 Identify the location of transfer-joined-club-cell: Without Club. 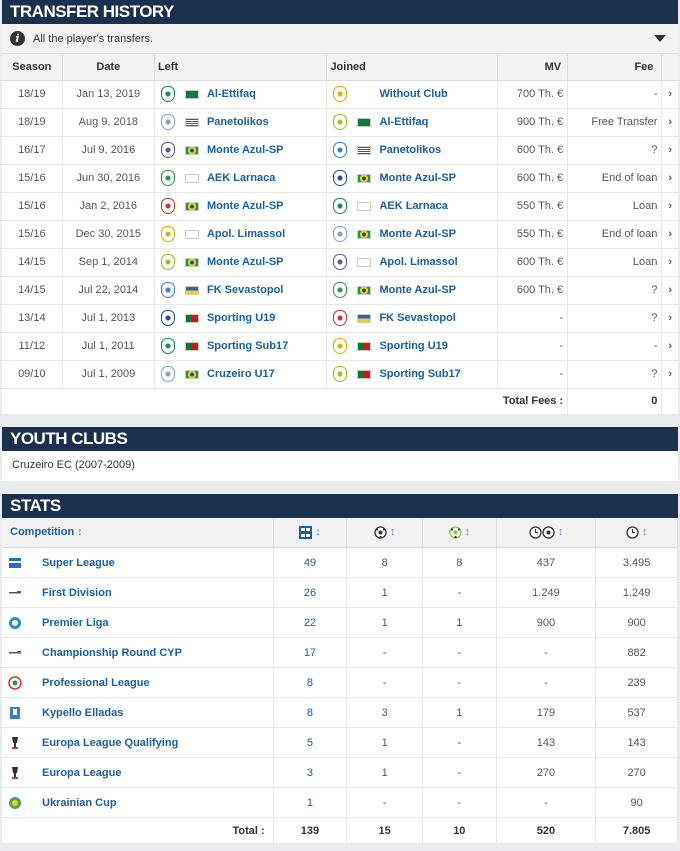
(412, 94).